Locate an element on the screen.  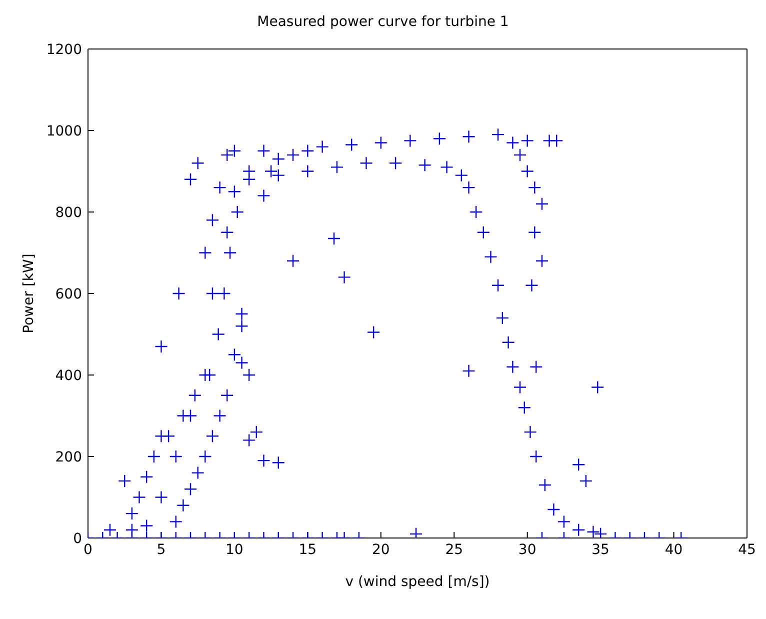
x-tick-label: 40 is located at coordinates (673, 550).